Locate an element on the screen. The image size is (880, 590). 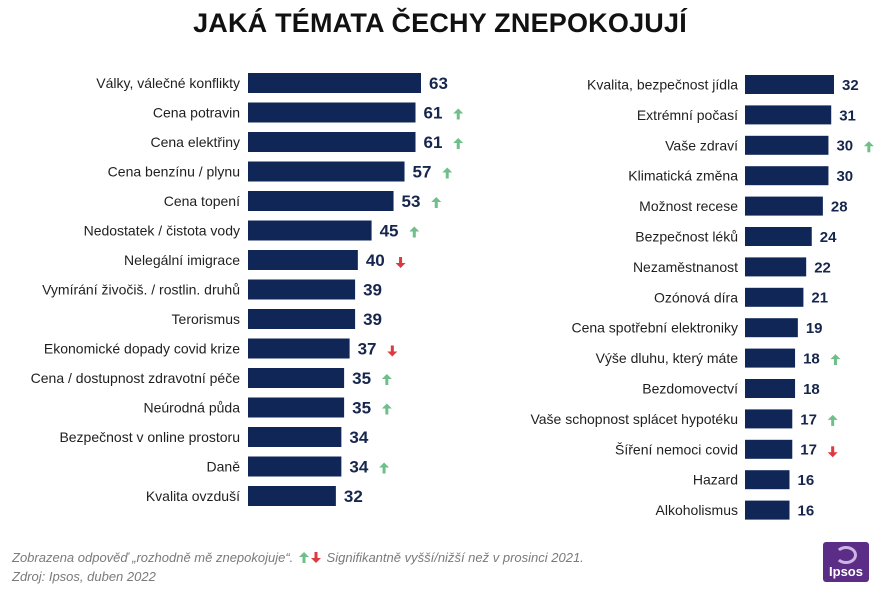
value-label: 37 is located at coordinates (367, 349).